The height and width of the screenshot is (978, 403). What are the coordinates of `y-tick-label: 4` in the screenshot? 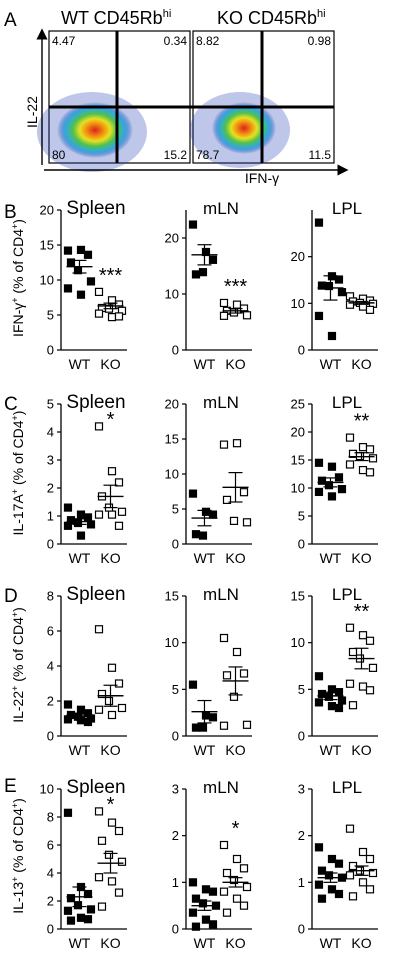 It's located at (50, 873).